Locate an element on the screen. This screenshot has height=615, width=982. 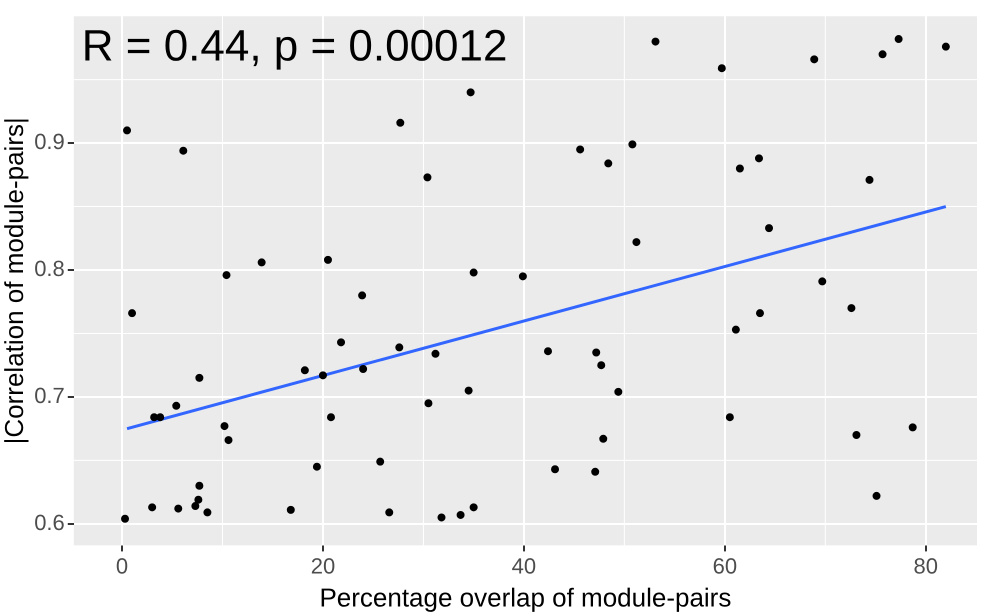
y-axis-title: |Correlation of module-pairs| is located at coordinates (14, 280).